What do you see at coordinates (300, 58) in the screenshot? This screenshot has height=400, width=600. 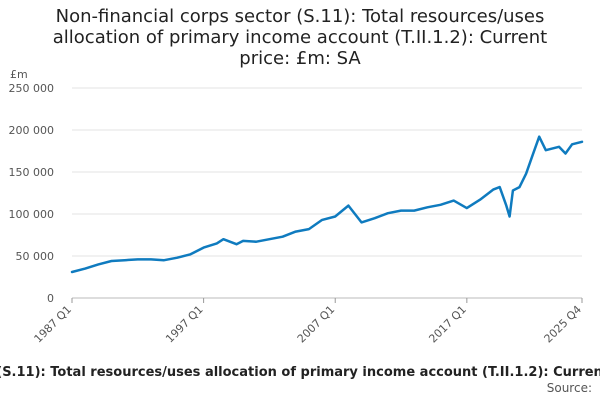 I see `chart-title-line: price: £m: SA` at bounding box center [300, 58].